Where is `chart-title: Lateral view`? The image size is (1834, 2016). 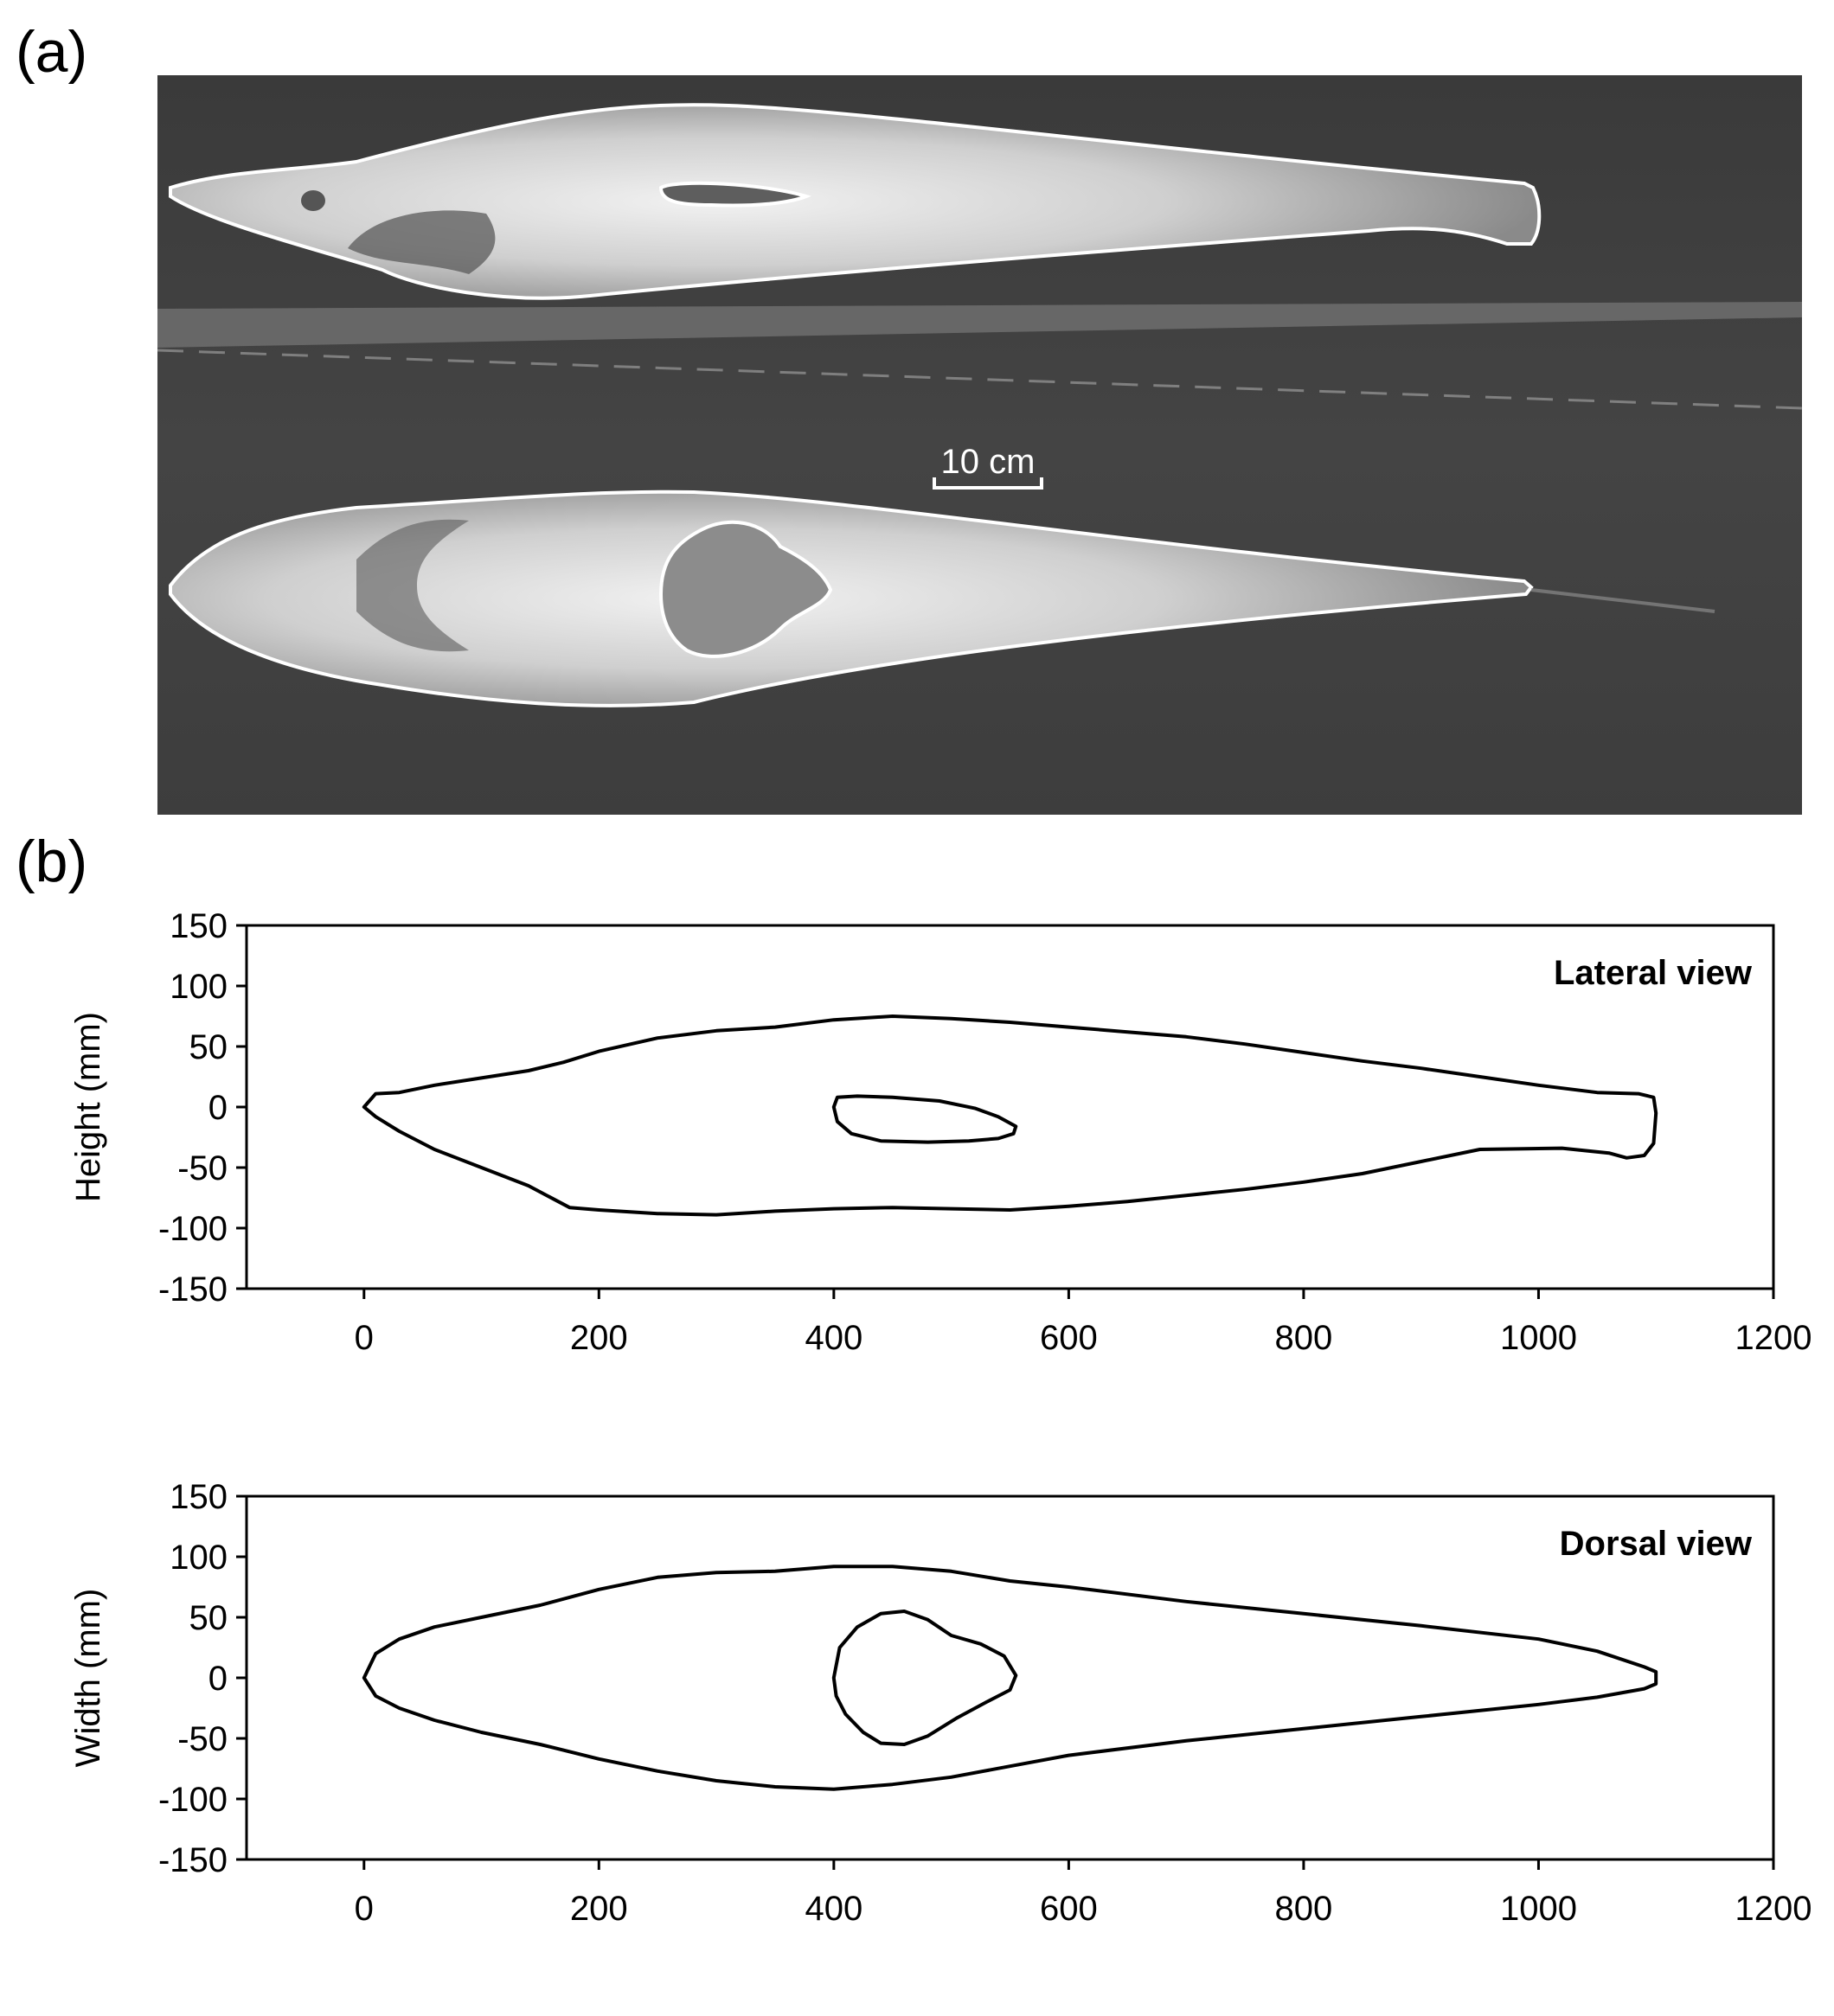 chart-title: Lateral view is located at coordinates (1653, 973).